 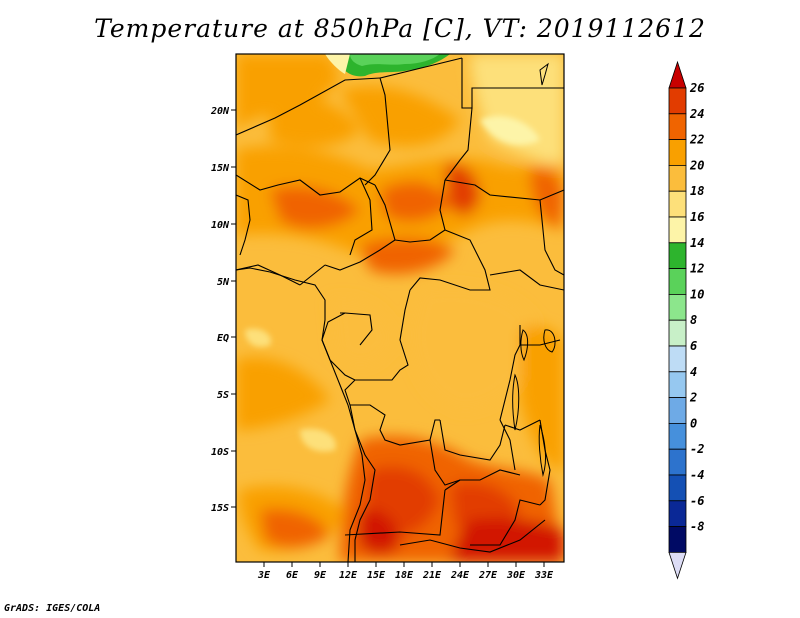 What do you see at coordinates (348, 575) in the screenshot?
I see `lon-label: 12E` at bounding box center [348, 575].